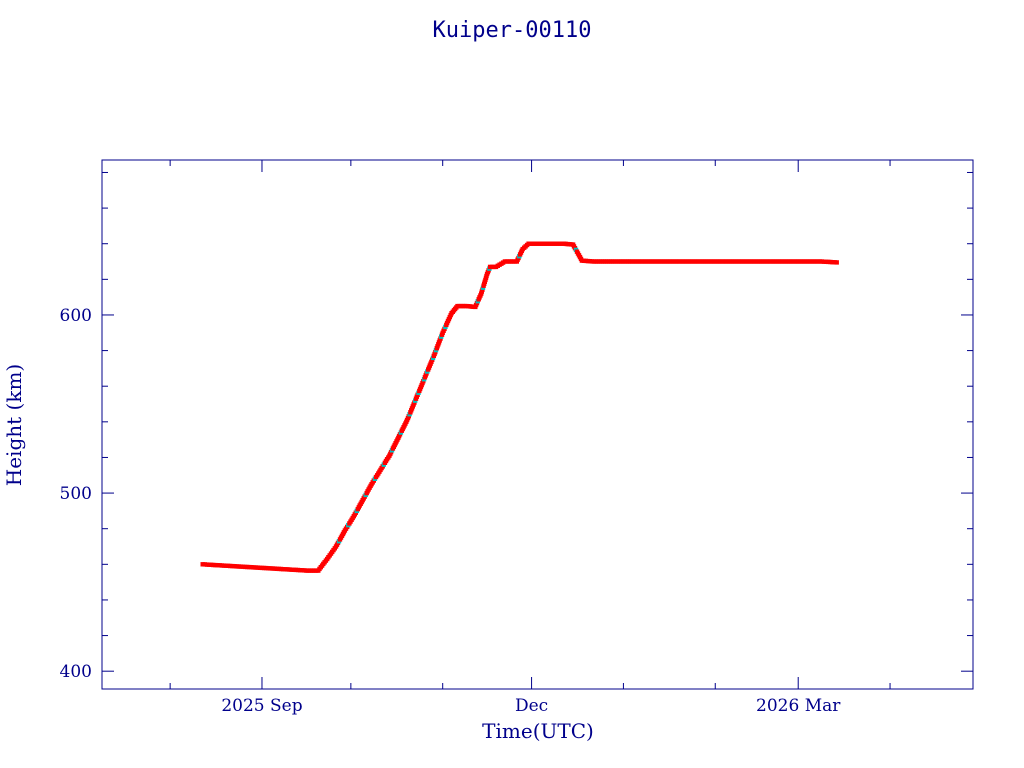 The height and width of the screenshot is (768, 1024). Describe the element at coordinates (14, 425) in the screenshot. I see `y-axis-label: Height (km)` at that location.